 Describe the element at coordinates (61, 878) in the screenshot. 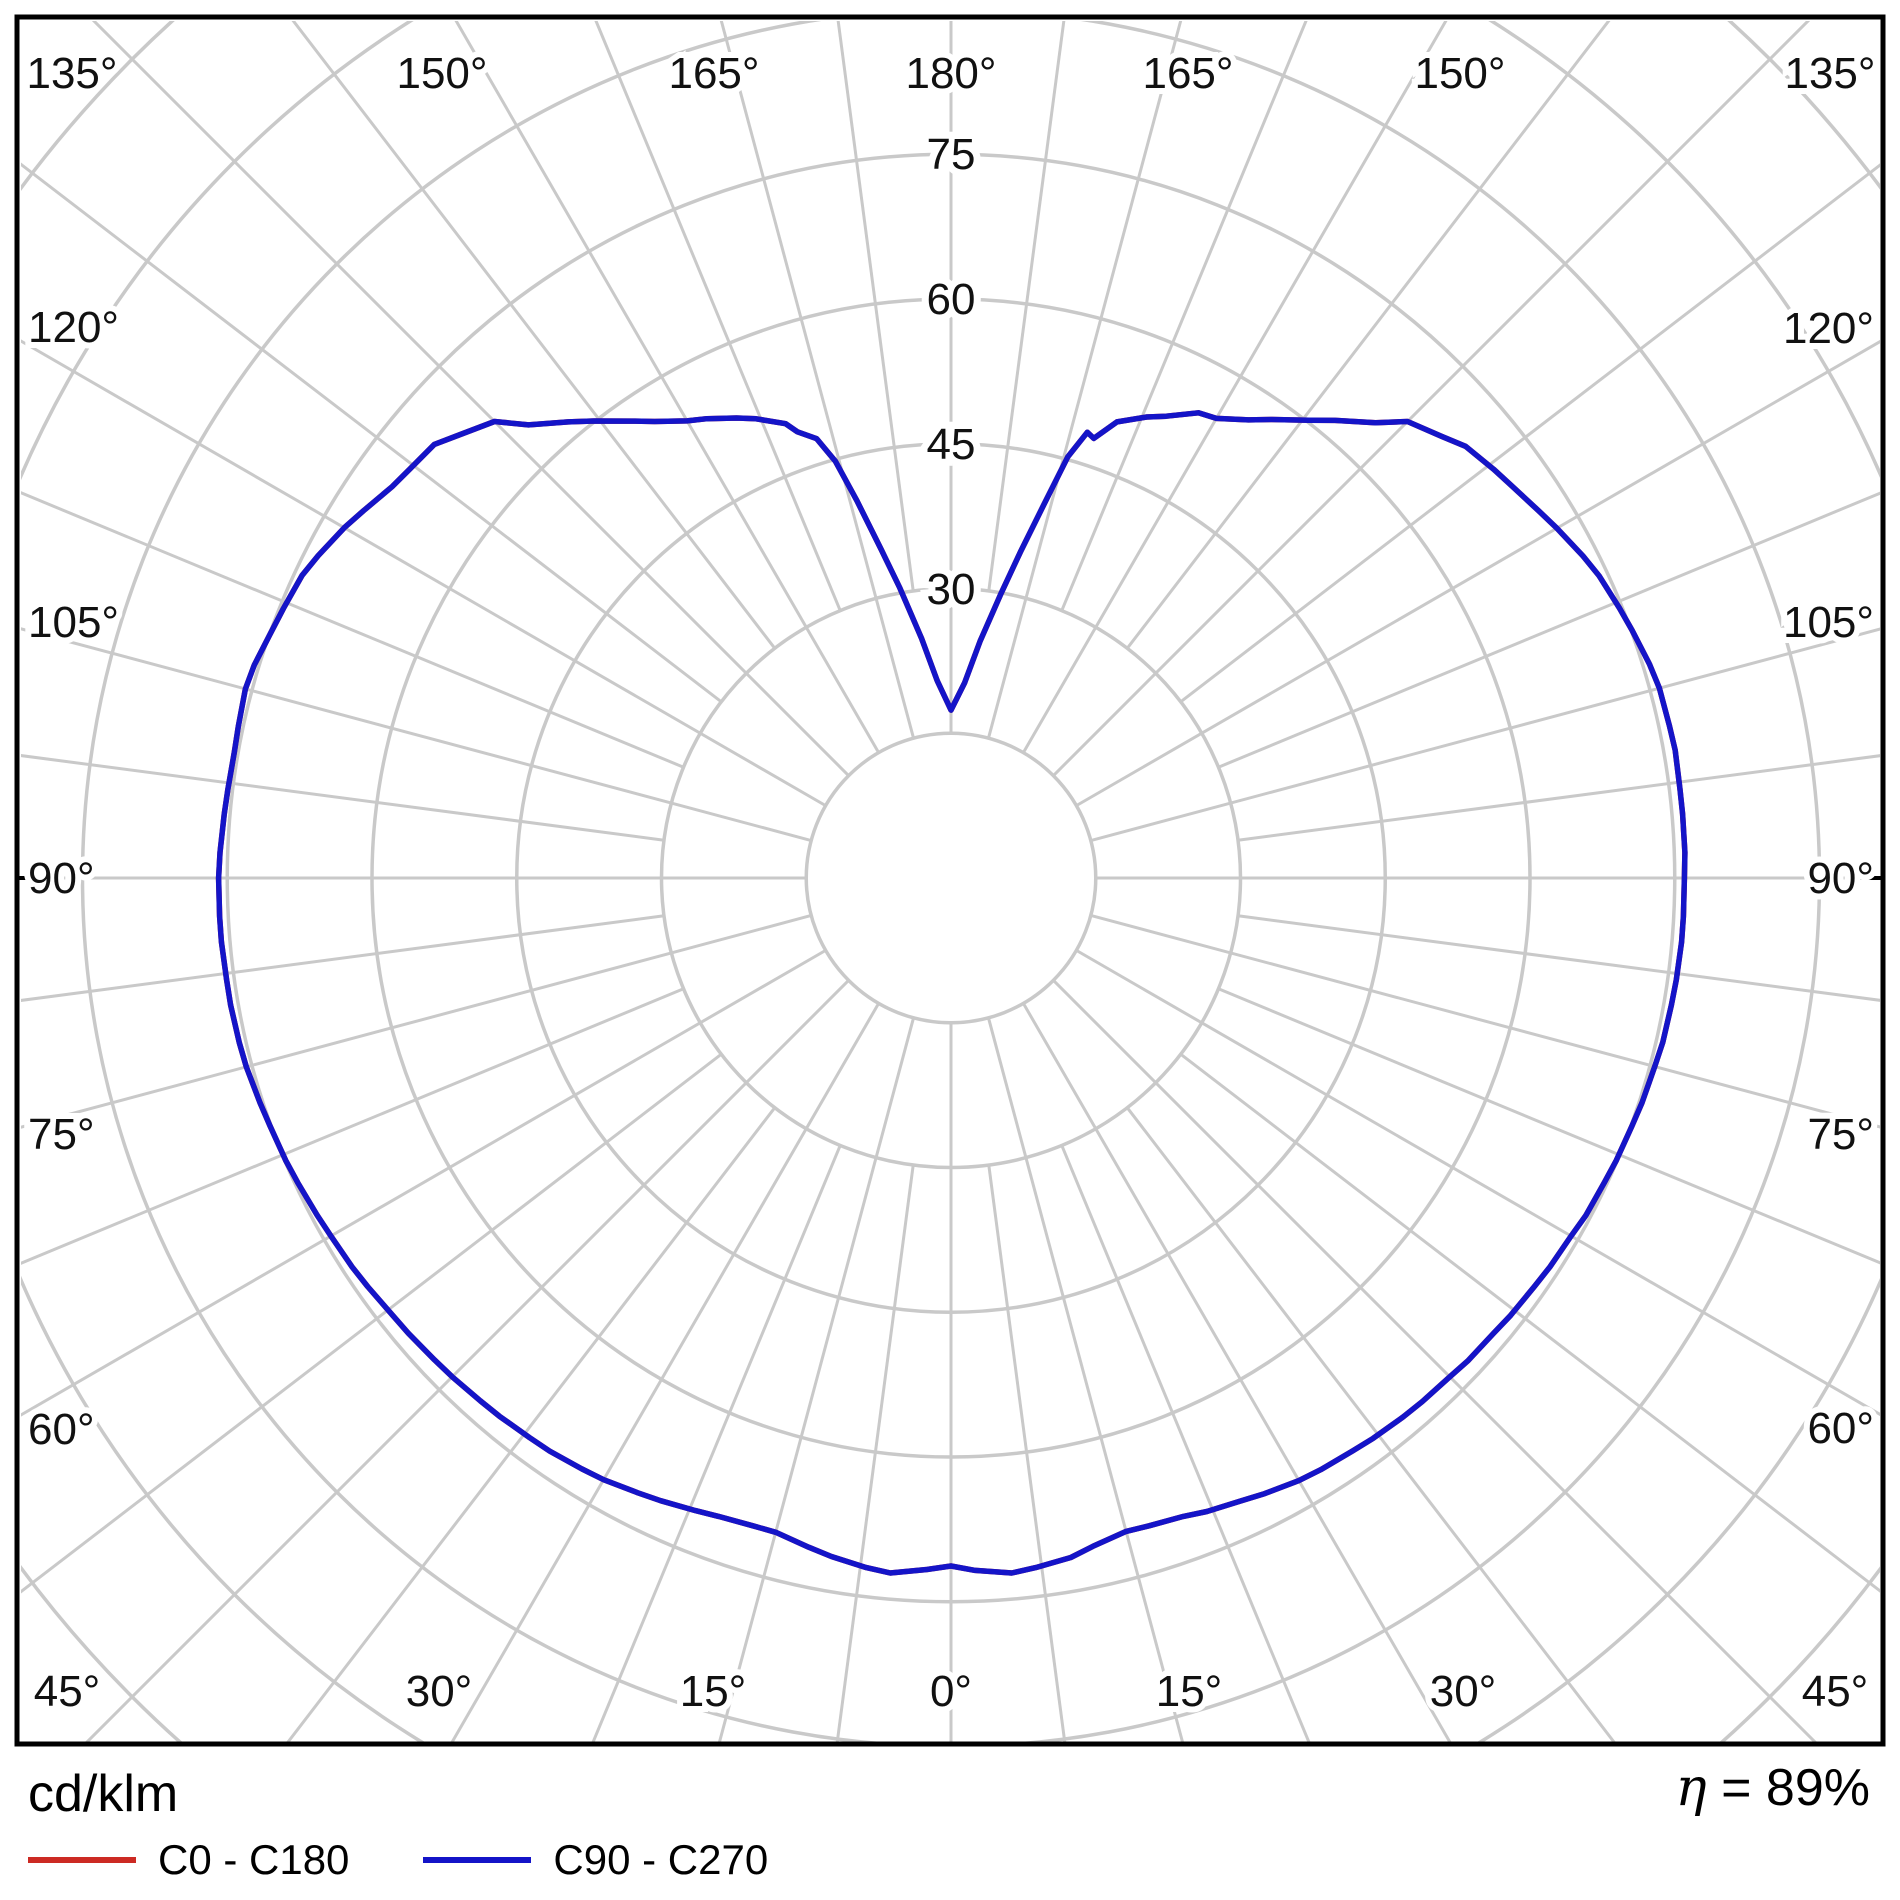

I see `gamma-label-L90: 90°` at that location.